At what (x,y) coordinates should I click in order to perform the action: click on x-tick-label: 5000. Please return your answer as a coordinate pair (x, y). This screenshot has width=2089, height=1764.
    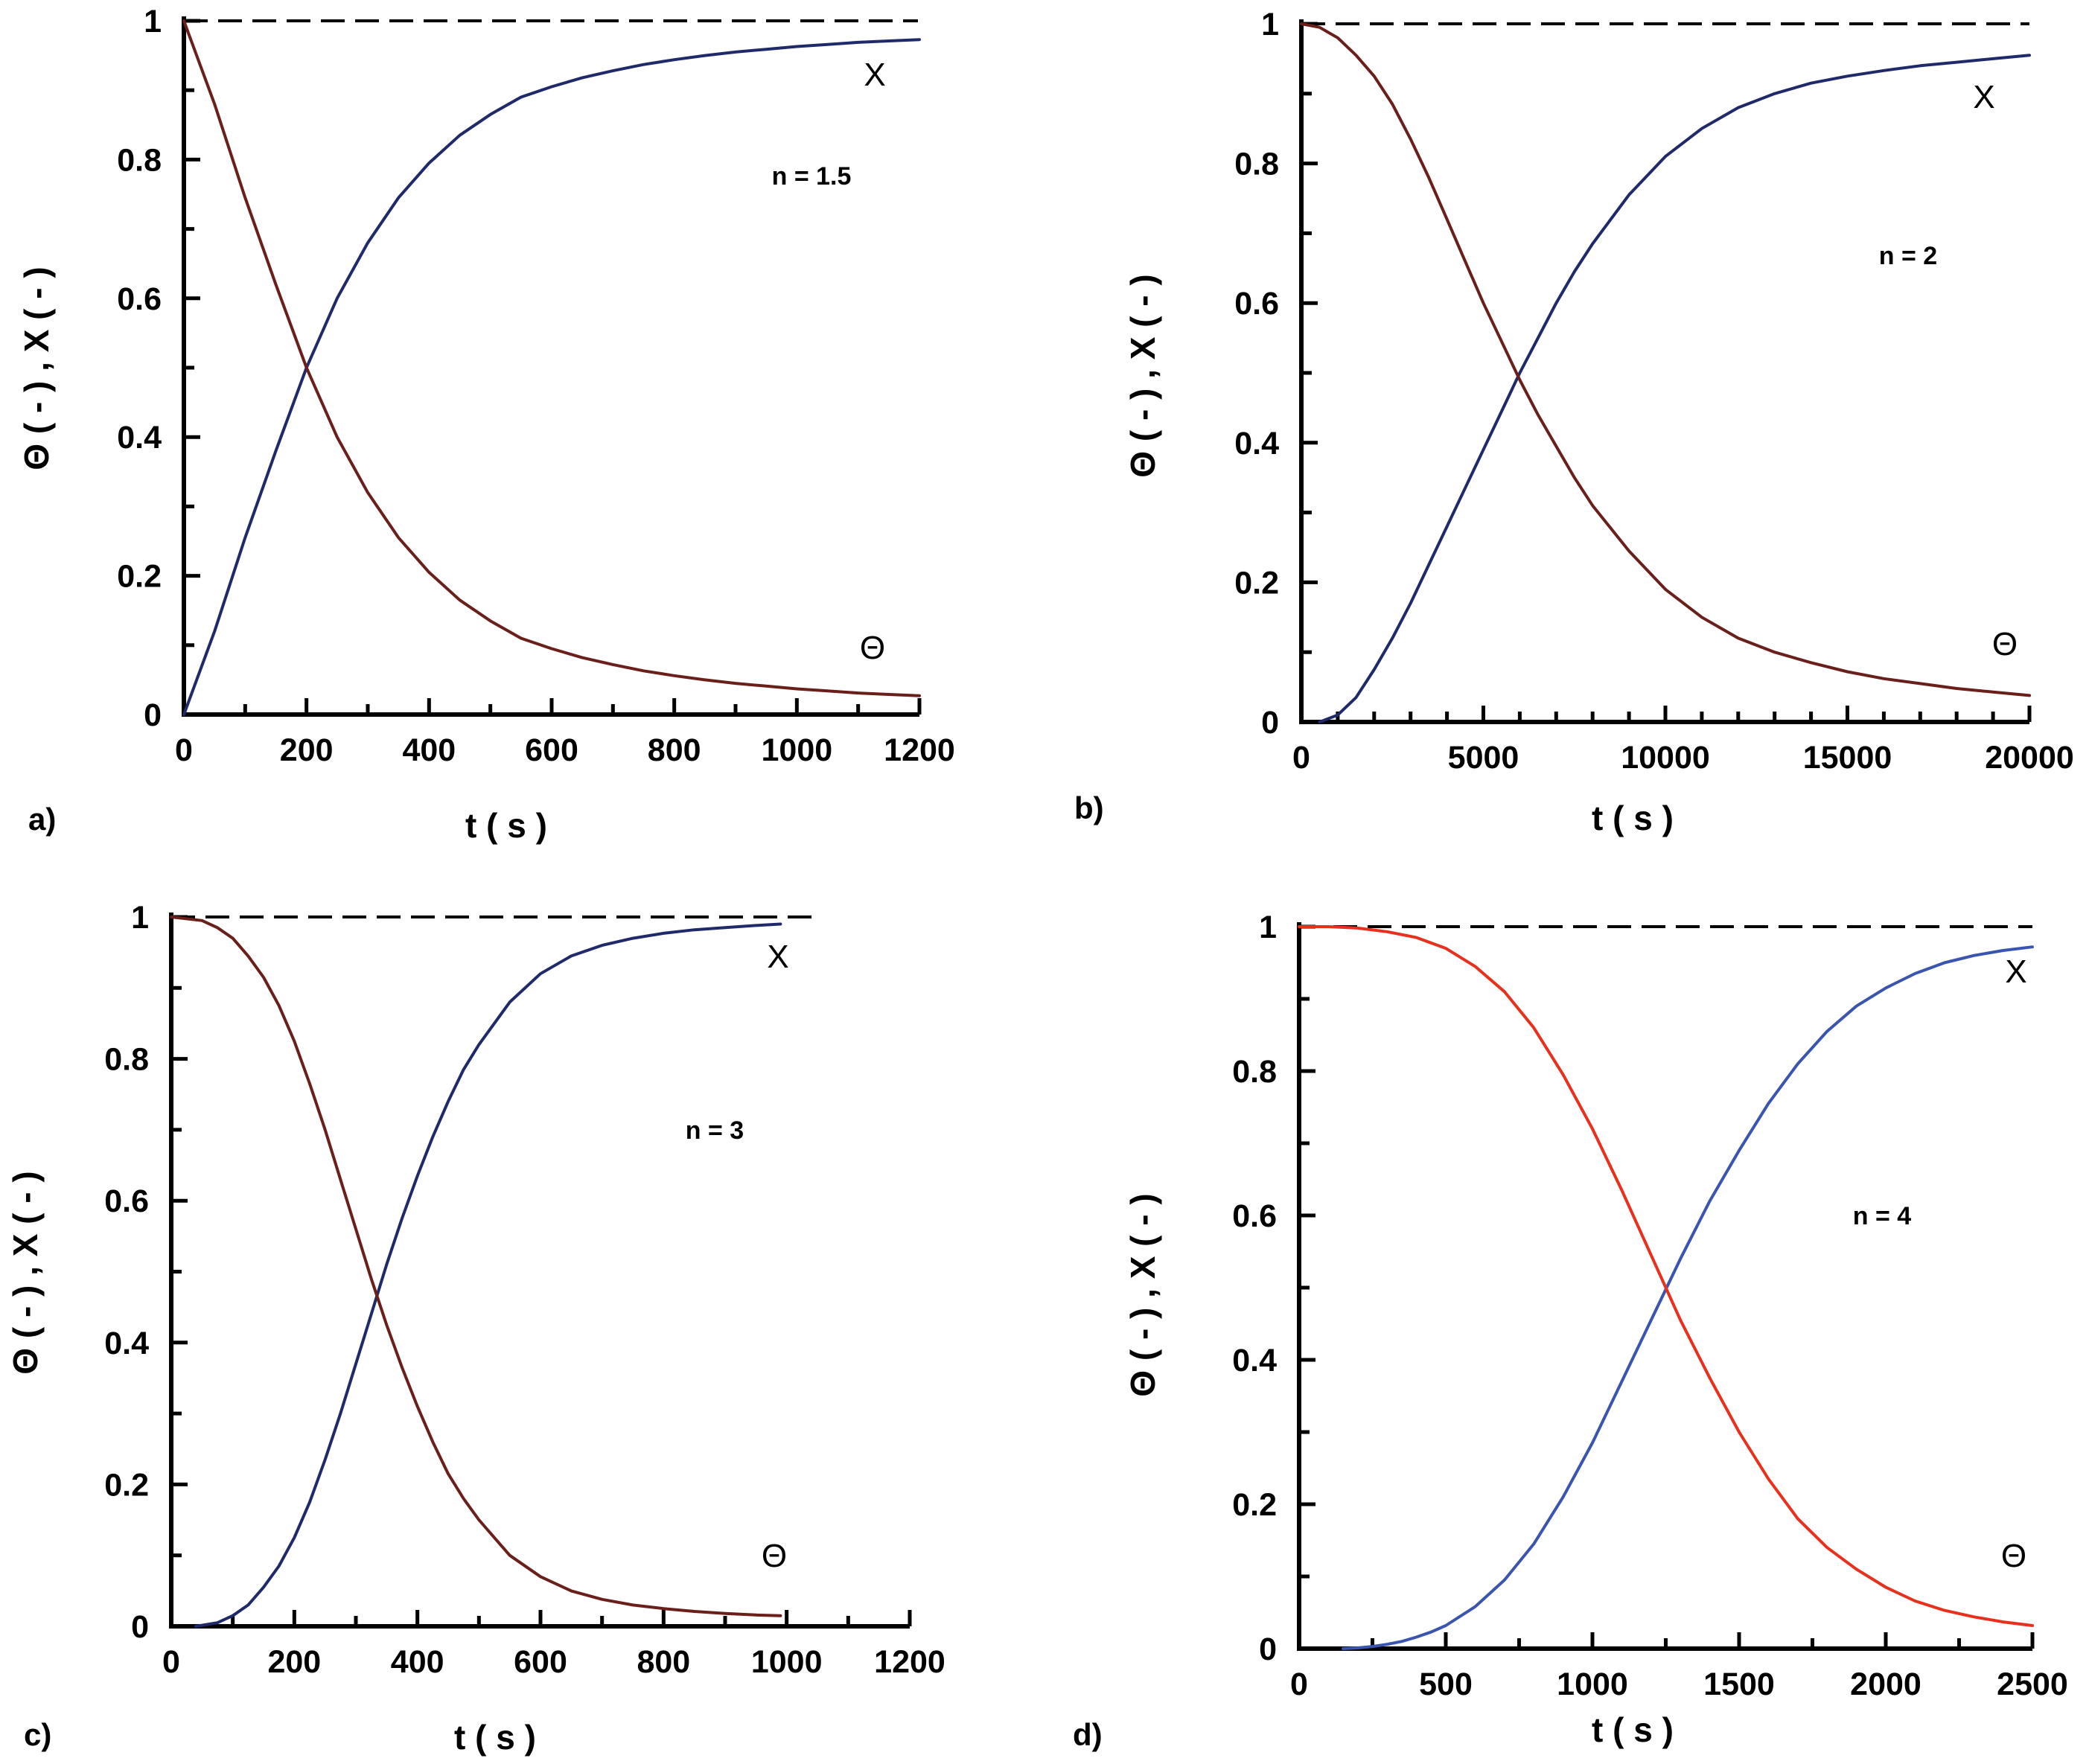
    Looking at the image, I should click on (1483, 758).